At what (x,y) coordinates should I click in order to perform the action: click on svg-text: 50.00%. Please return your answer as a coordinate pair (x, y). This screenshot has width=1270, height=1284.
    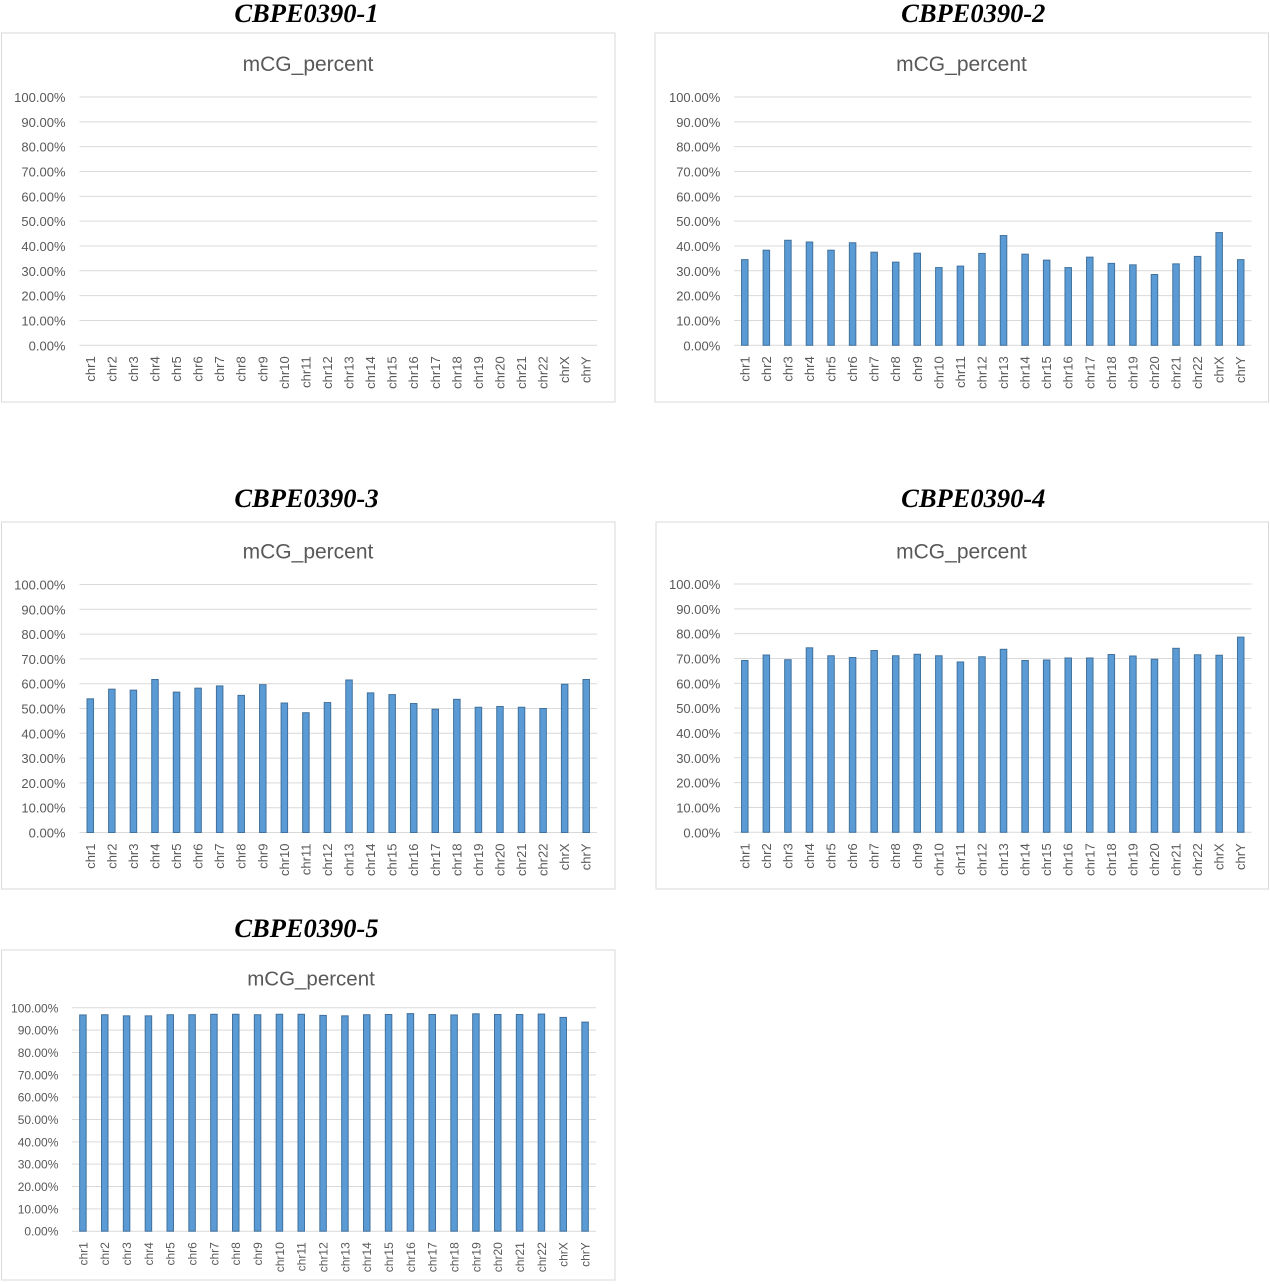
    Looking at the image, I should click on (38, 1120).